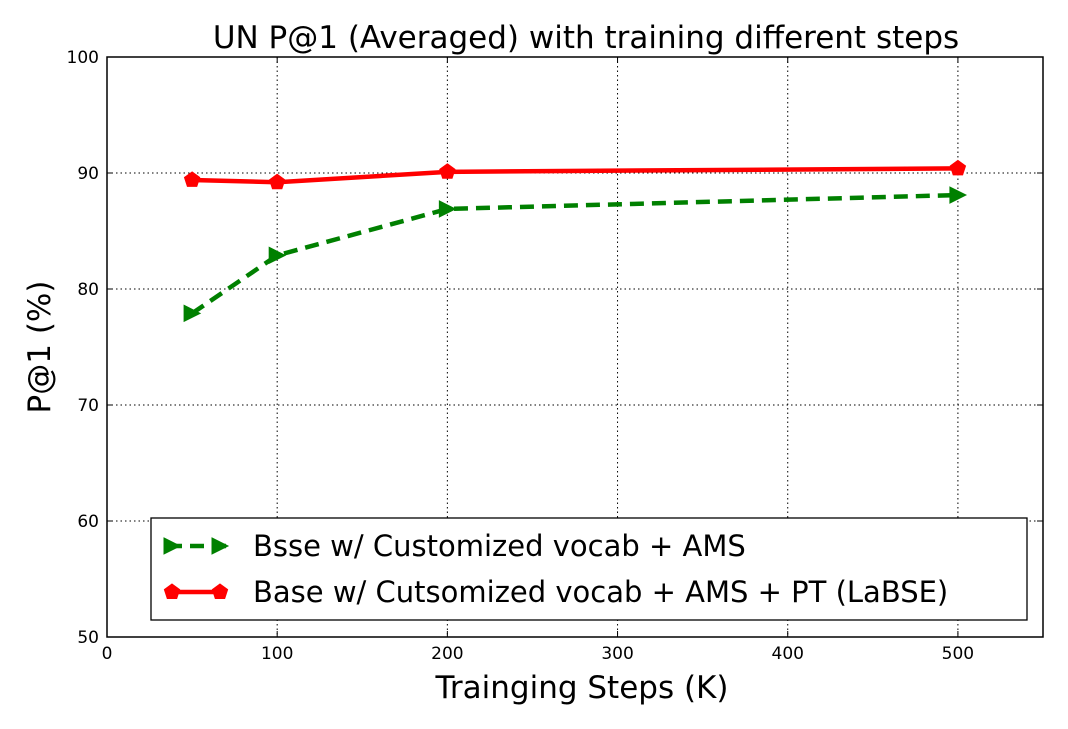  Describe the element at coordinates (88, 290) in the screenshot. I see `y-tick-label-3: 80` at that location.